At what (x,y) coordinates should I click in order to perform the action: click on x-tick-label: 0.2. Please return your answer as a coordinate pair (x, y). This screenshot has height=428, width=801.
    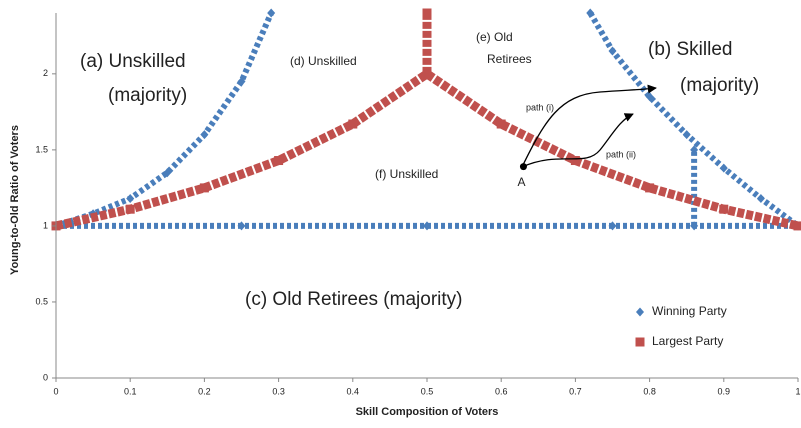
    Looking at the image, I should click on (204, 391).